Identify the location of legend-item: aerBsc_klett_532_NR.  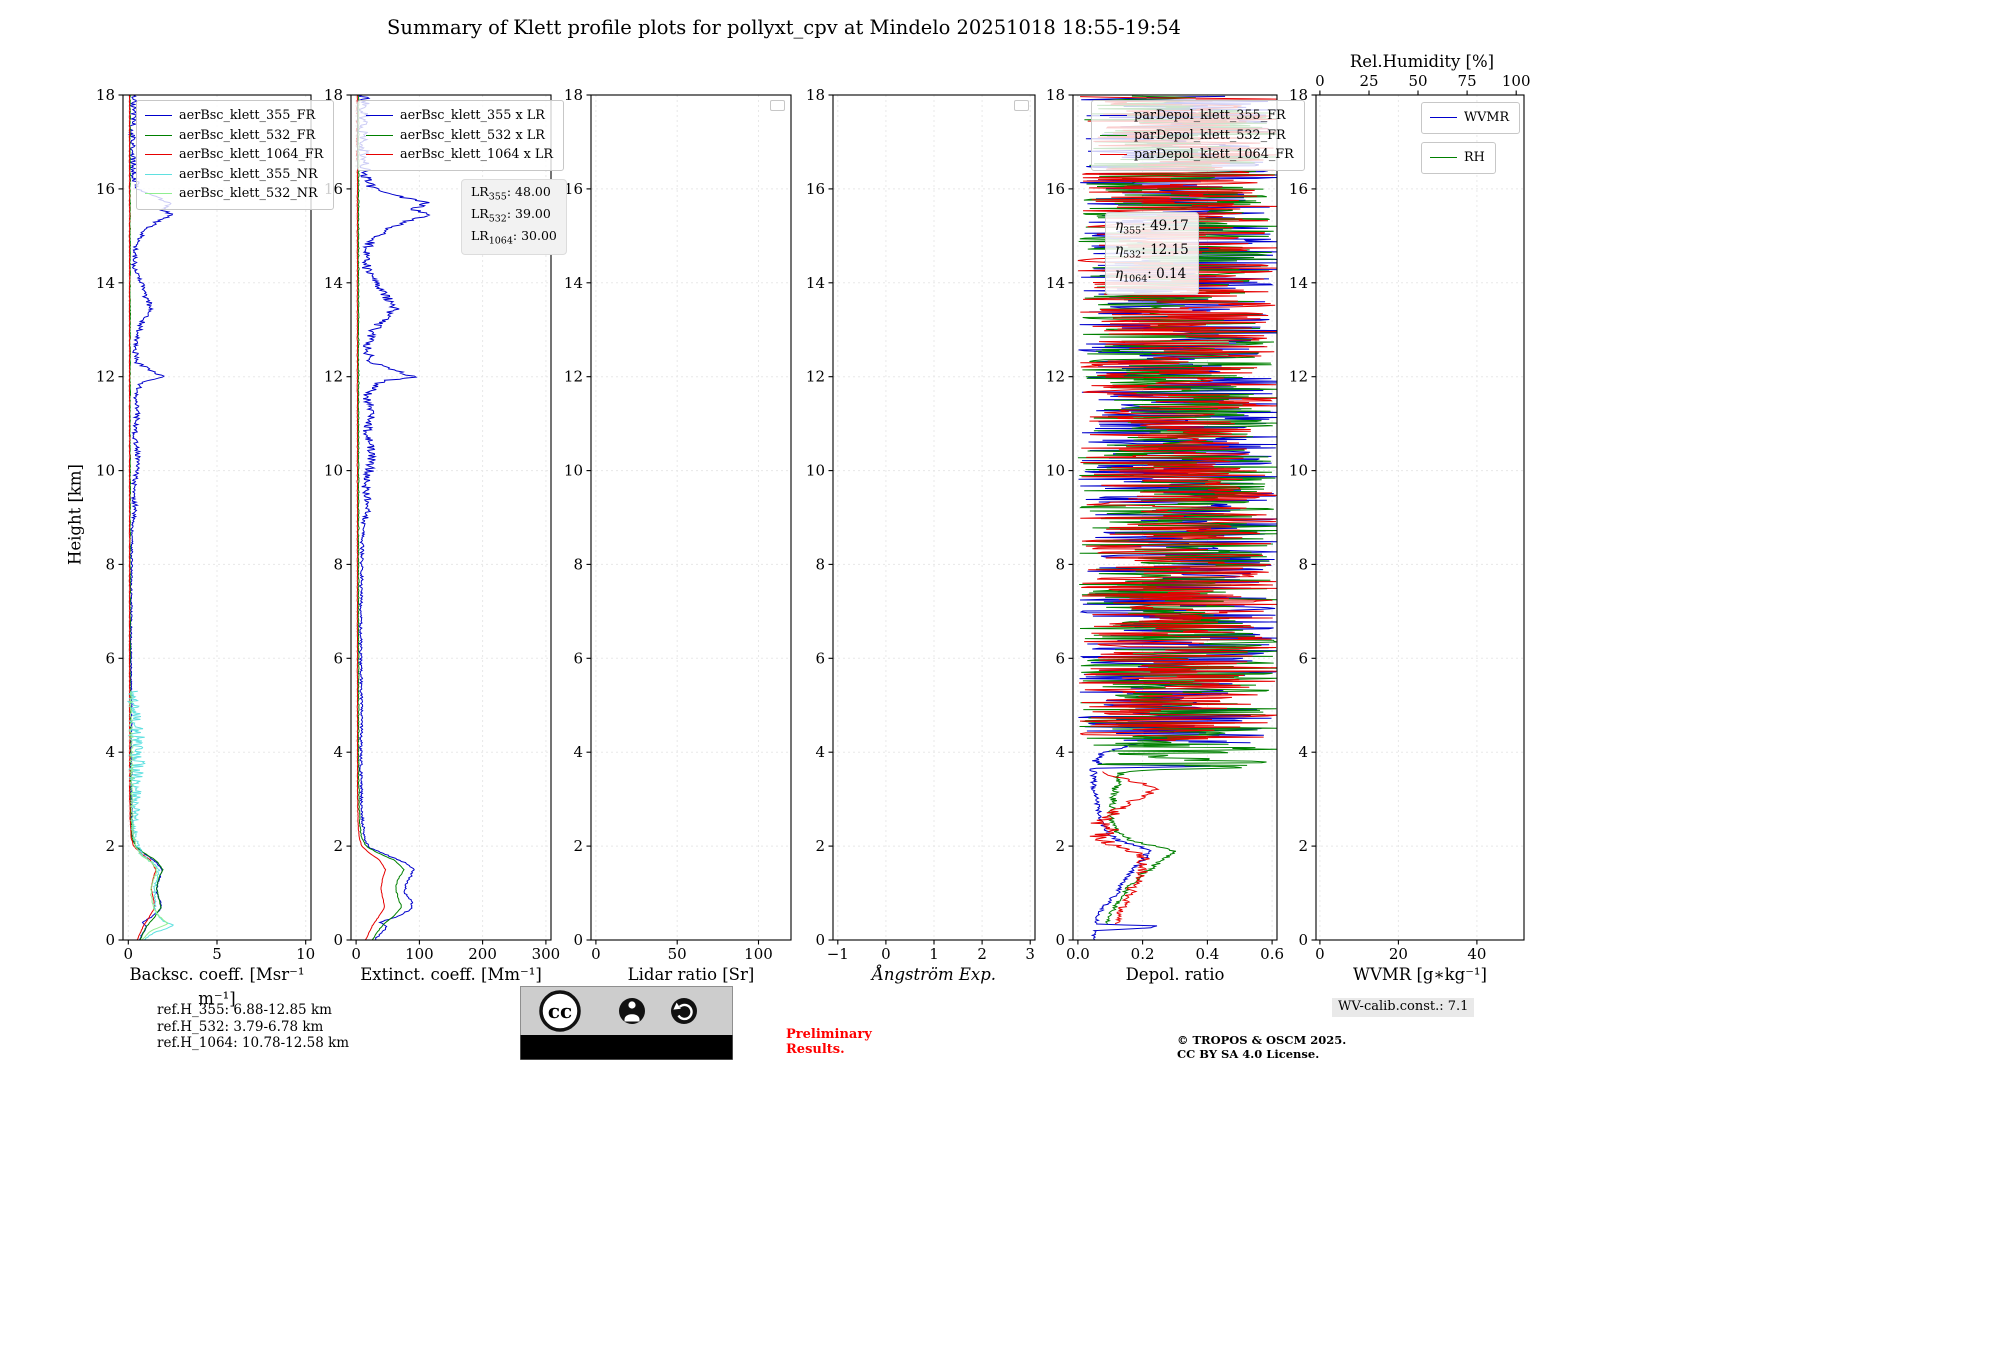
(234, 194).